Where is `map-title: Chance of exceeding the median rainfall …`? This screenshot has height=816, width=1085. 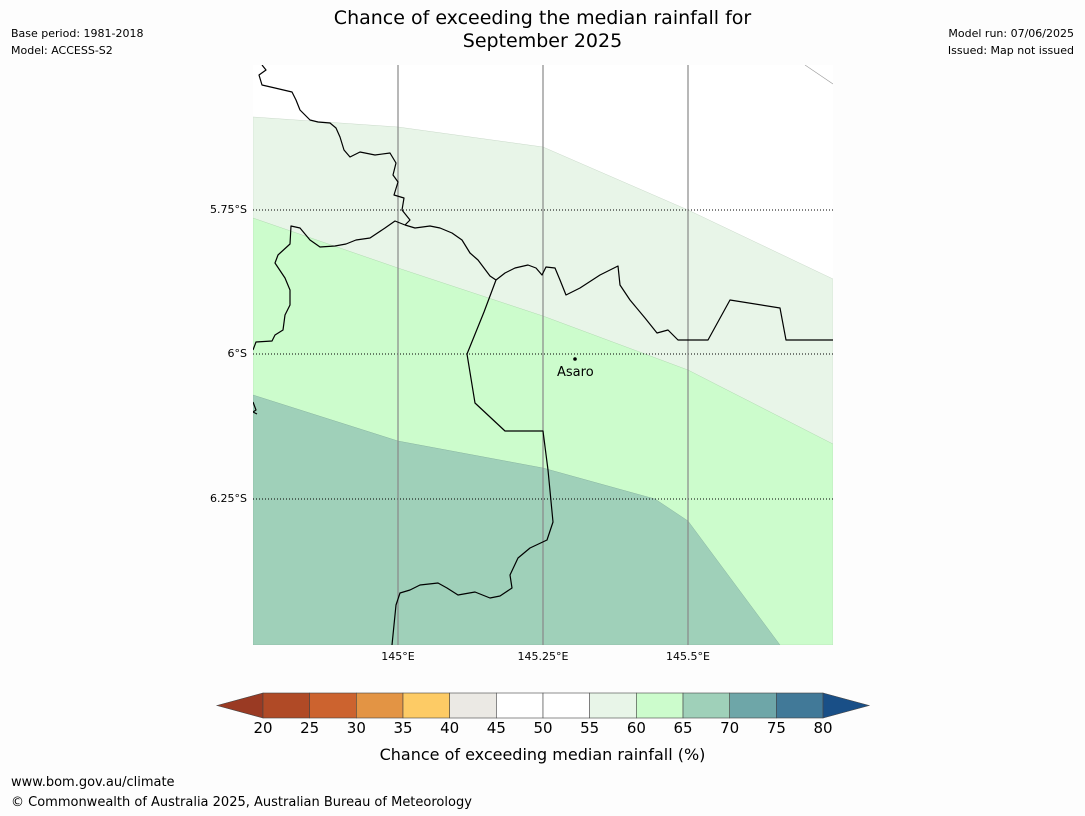
map-title: Chance of exceeding the median rainfall … is located at coordinates (542, 30).